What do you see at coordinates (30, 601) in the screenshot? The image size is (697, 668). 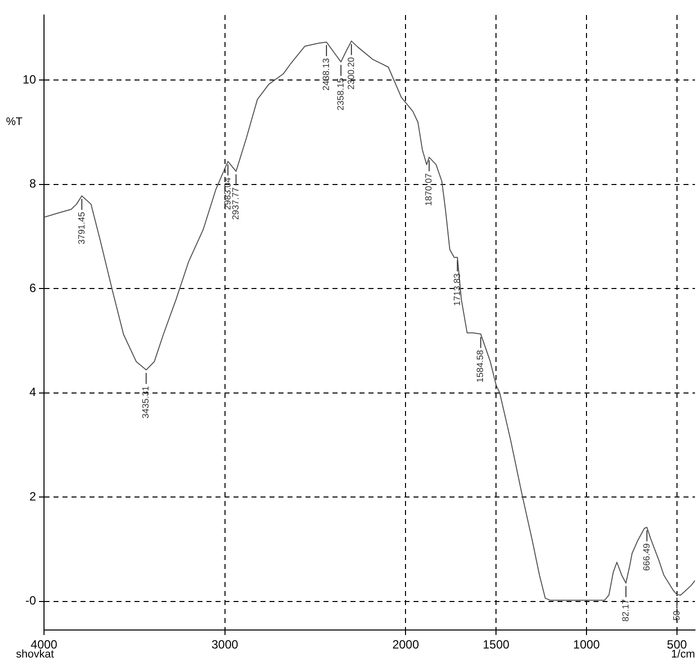 I see `y-tick-label: -0` at bounding box center [30, 601].